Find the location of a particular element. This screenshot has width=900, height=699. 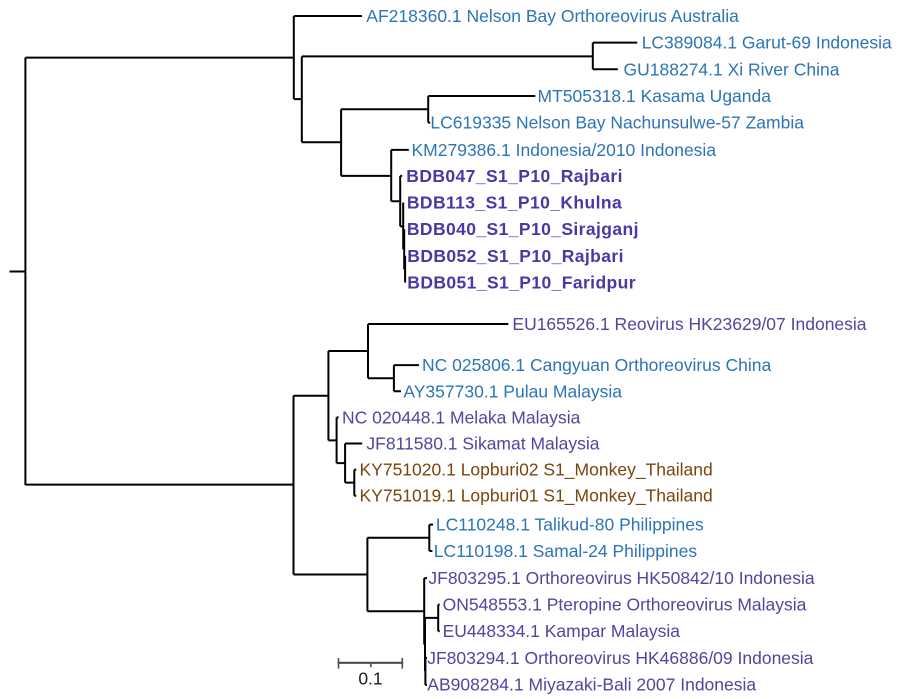

svg-text: BDB040_S1_P10_Sirajganj is located at coordinates (523, 229).